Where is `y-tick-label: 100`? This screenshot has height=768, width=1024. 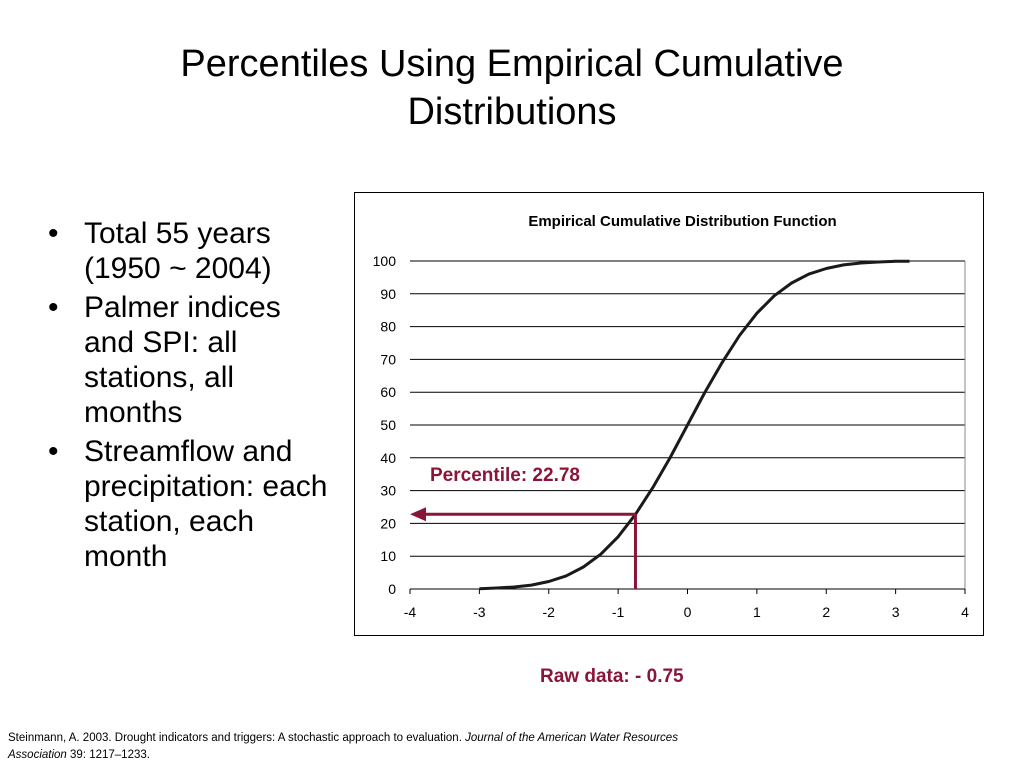 y-tick-label: 100 is located at coordinates (385, 261).